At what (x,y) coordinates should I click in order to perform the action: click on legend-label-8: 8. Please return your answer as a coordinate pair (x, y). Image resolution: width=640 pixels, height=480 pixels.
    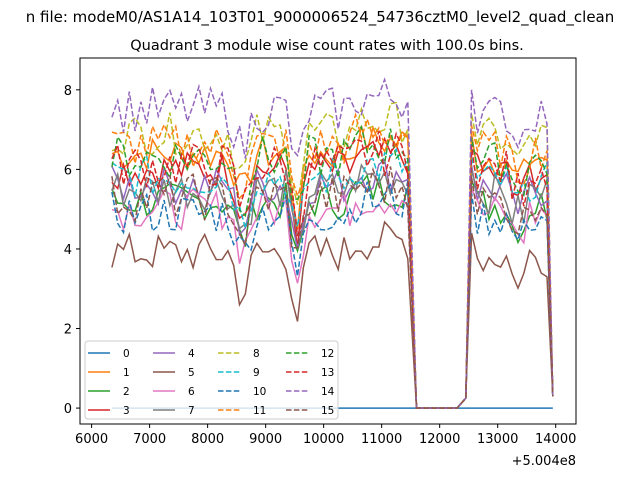
    Looking at the image, I should click on (256, 354).